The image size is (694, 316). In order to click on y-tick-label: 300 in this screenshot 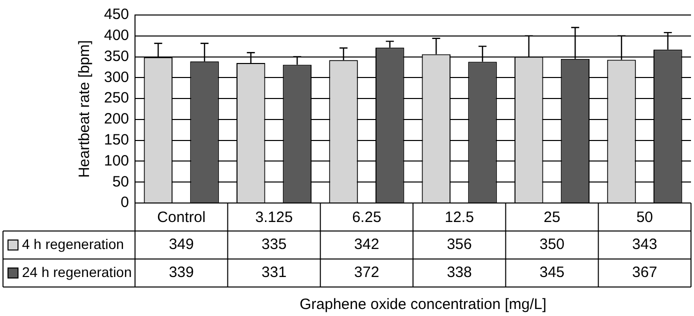, I will do `click(117, 77)`.